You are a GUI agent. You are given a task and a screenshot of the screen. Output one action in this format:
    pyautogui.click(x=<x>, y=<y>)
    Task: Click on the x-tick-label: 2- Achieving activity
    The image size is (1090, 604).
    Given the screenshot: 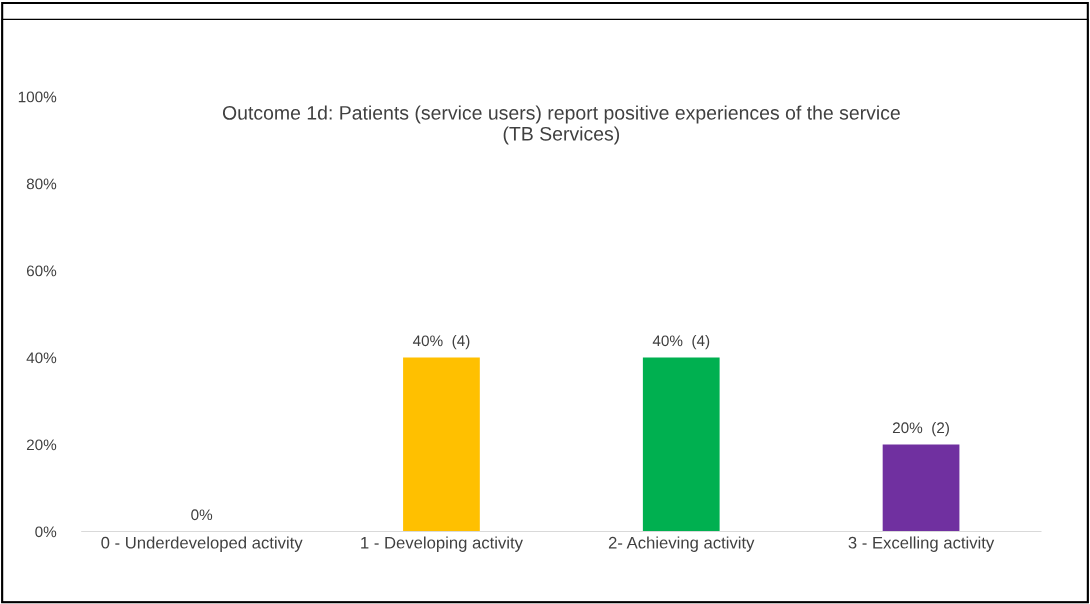 What is the action you would take?
    pyautogui.click(x=681, y=544)
    